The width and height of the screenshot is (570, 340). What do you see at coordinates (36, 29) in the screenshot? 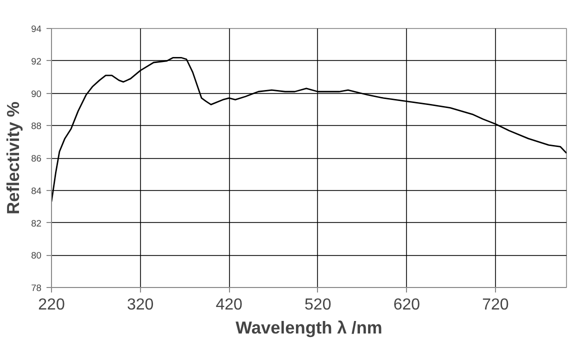
I see `y-tick-label: 94` at bounding box center [36, 29].